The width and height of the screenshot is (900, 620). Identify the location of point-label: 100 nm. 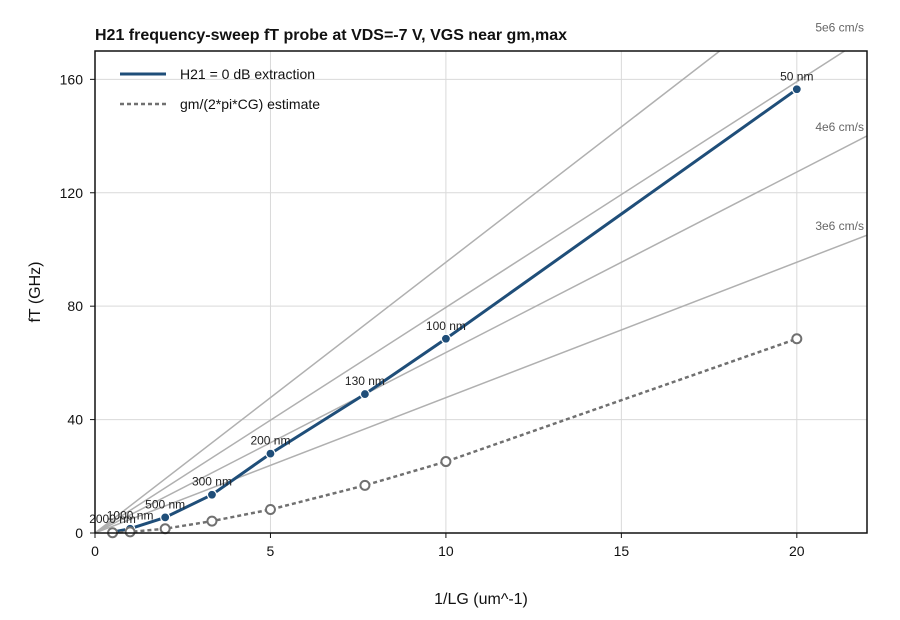
(446, 326).